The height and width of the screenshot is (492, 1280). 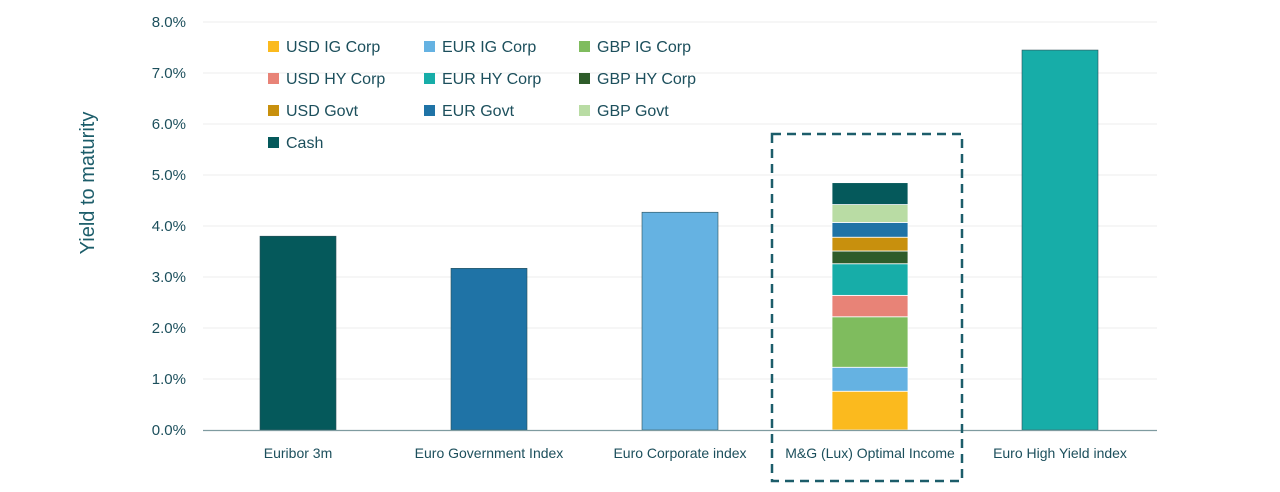 I want to click on legend-label: USD HY Corp, so click(x=335, y=79).